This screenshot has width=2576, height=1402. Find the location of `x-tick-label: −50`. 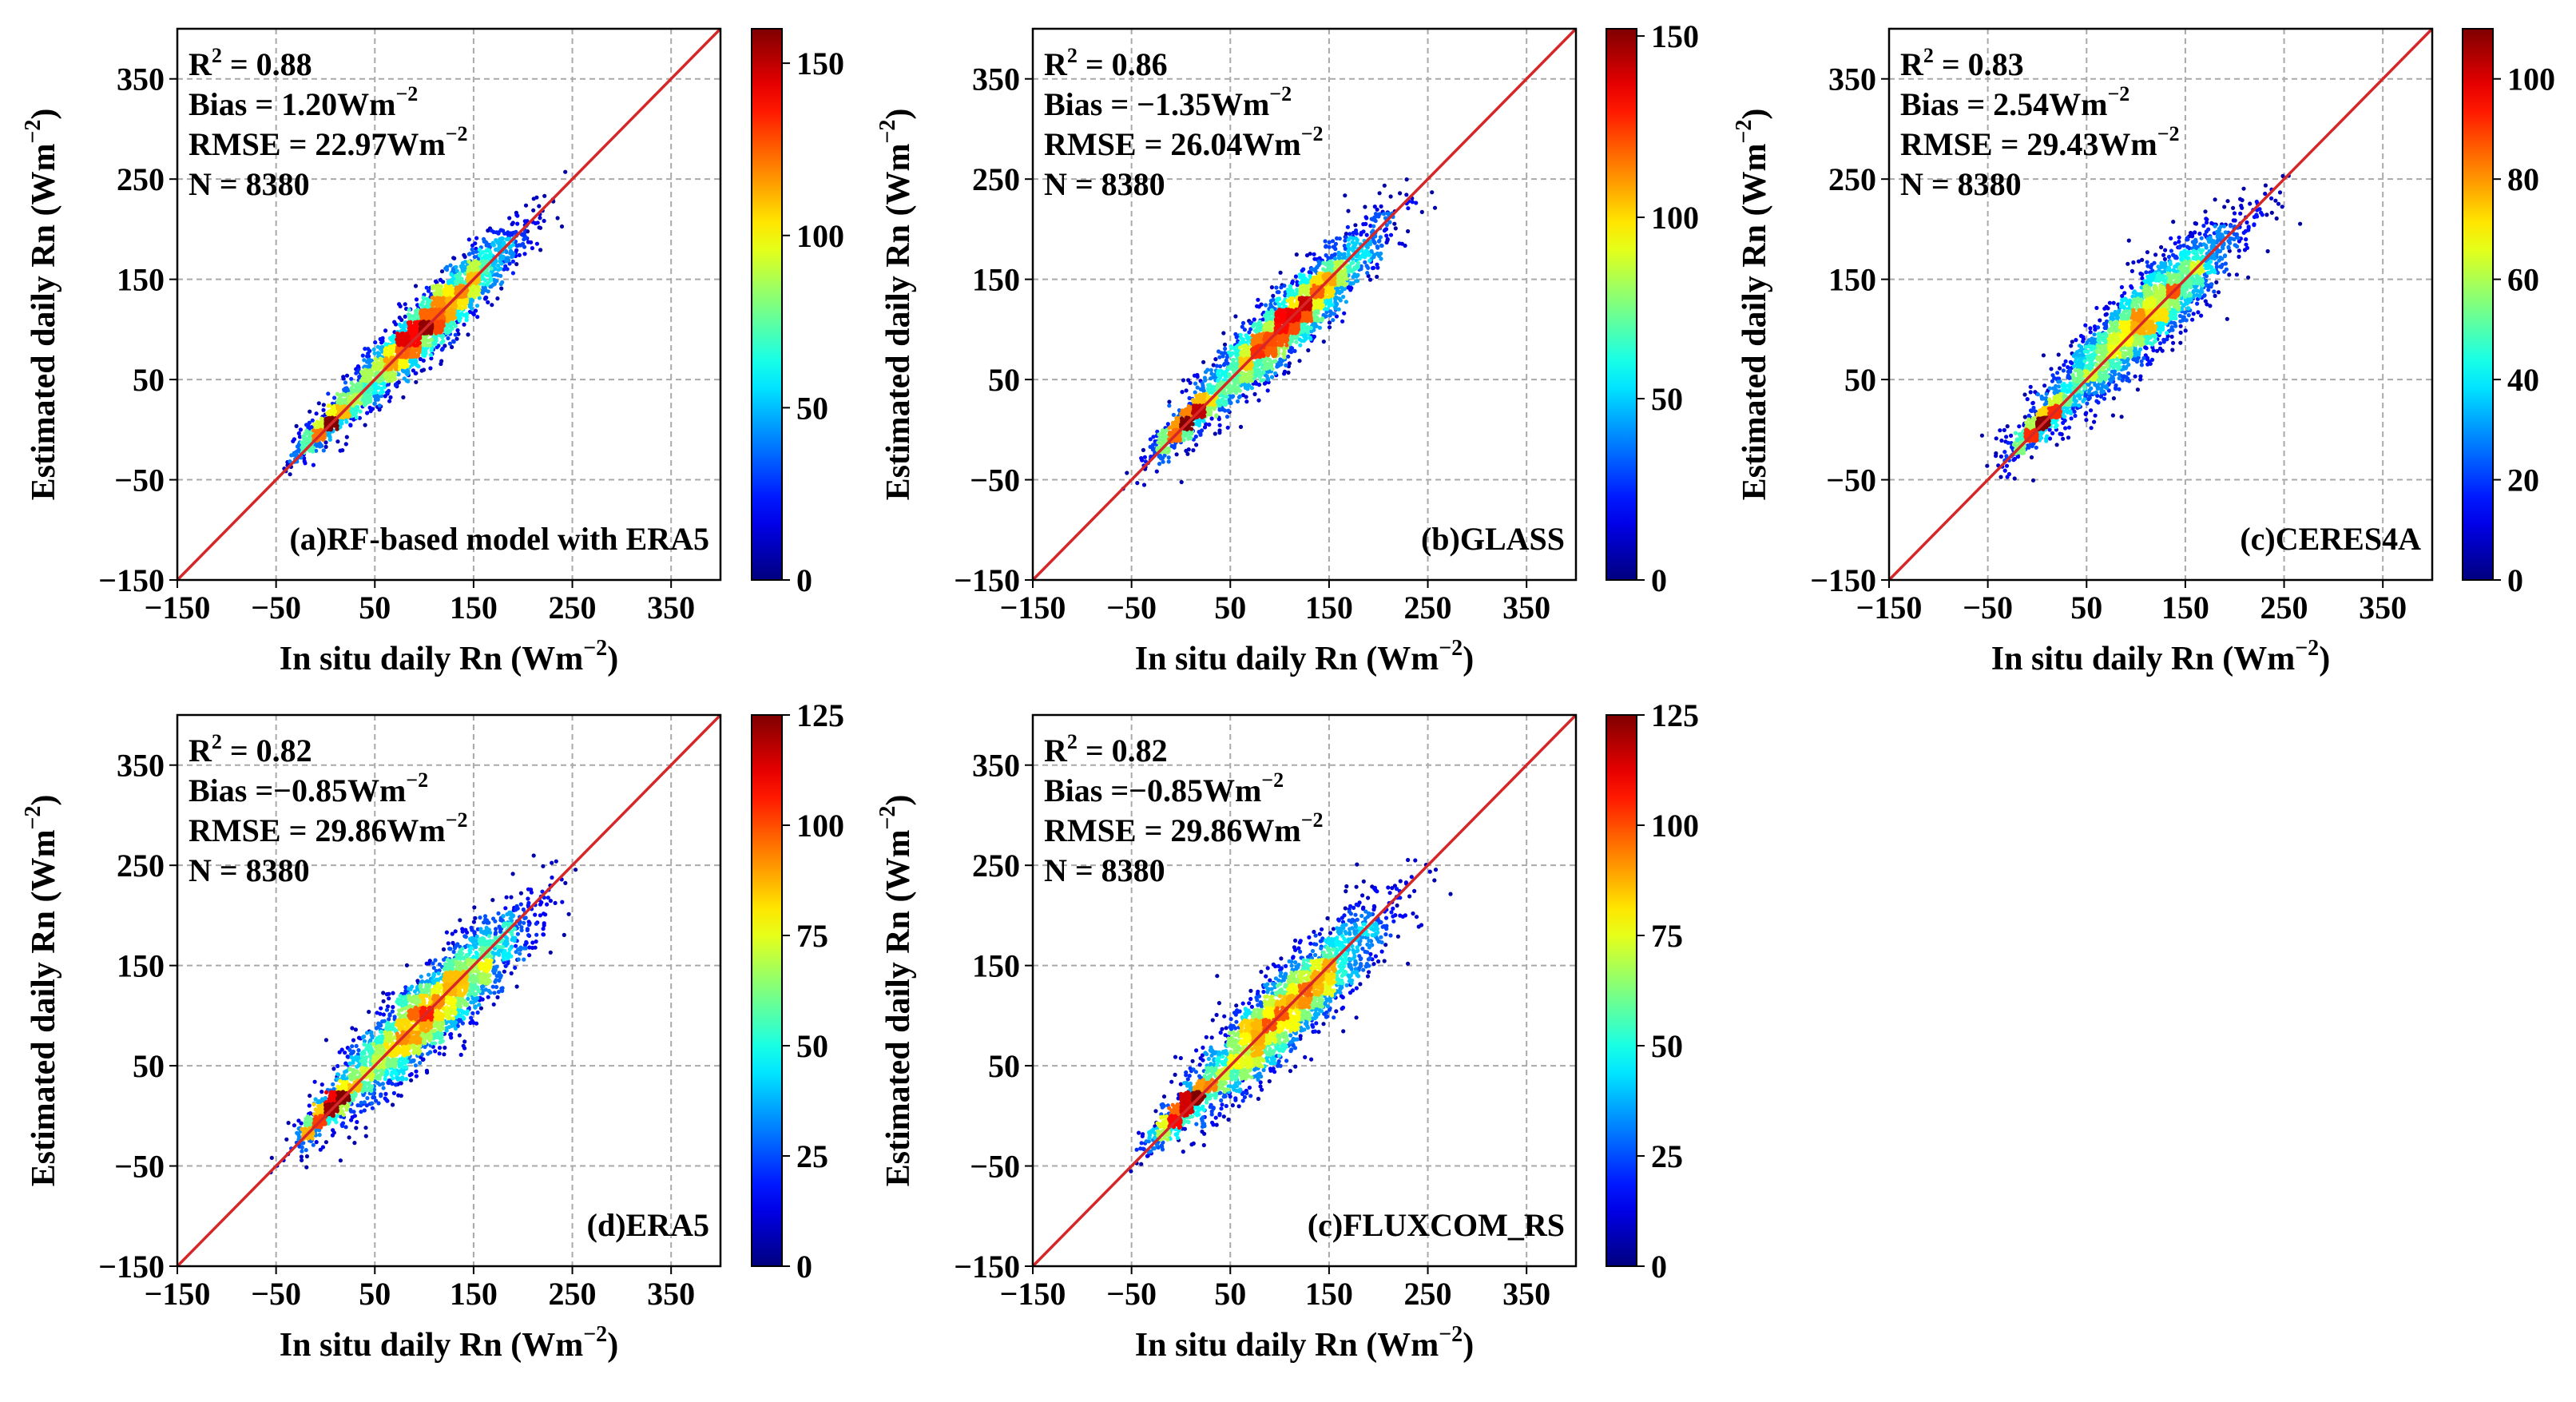

x-tick-label: −50 is located at coordinates (276, 608).